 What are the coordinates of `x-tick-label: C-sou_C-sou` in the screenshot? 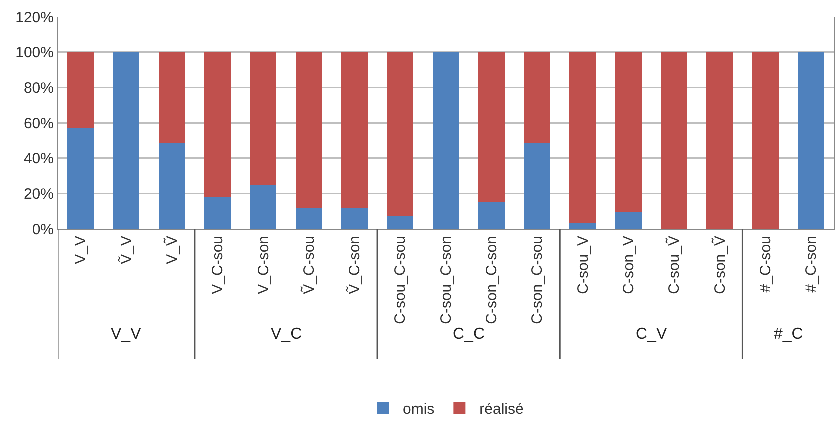 It's located at (401, 280).